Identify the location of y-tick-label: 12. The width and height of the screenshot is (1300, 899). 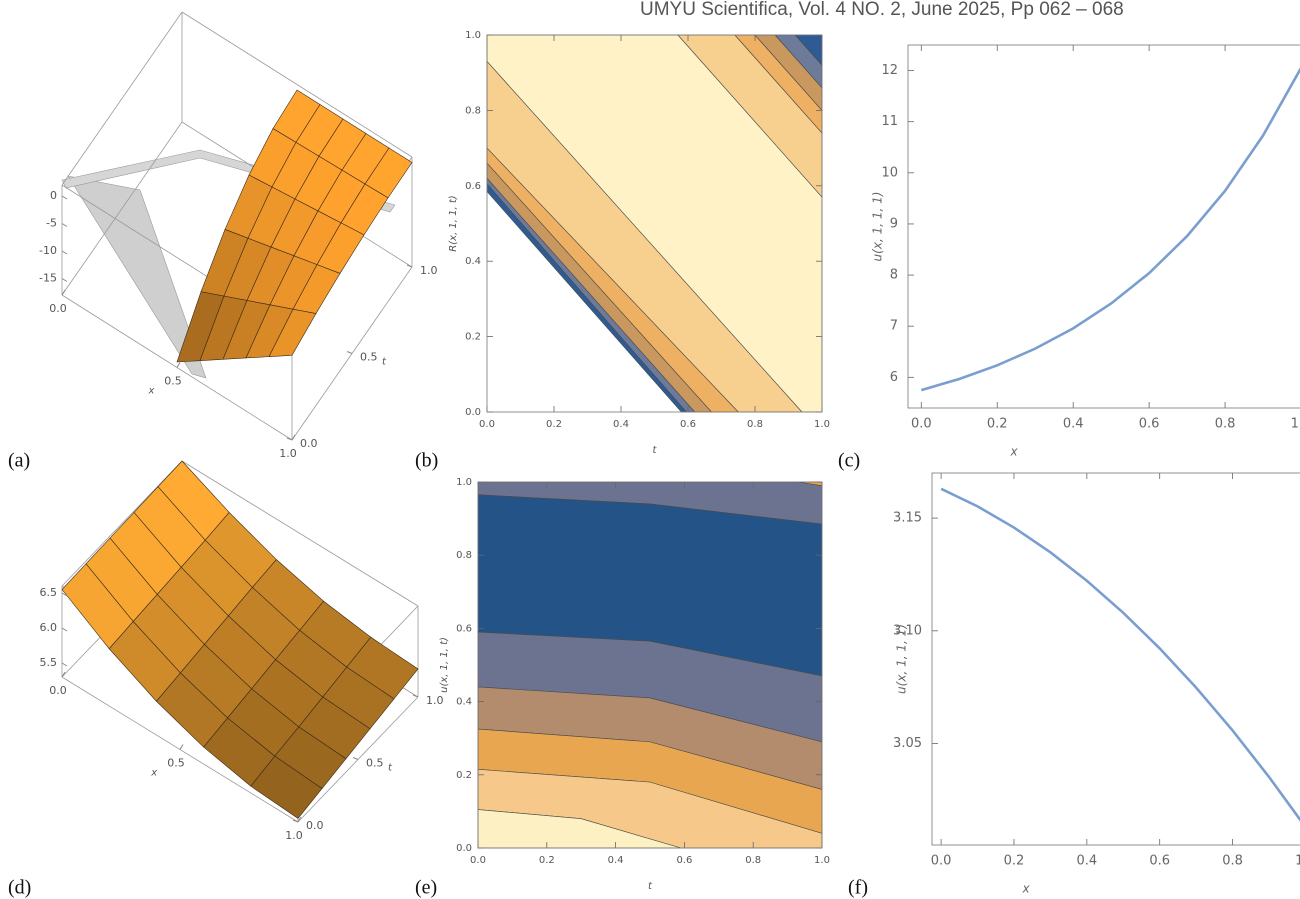
(889, 70).